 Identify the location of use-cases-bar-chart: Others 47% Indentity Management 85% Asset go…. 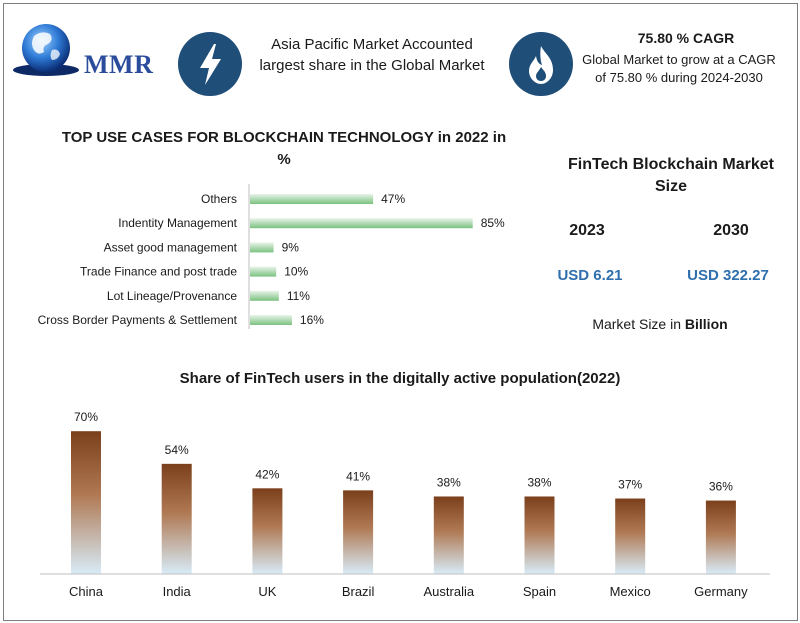
(271, 256).